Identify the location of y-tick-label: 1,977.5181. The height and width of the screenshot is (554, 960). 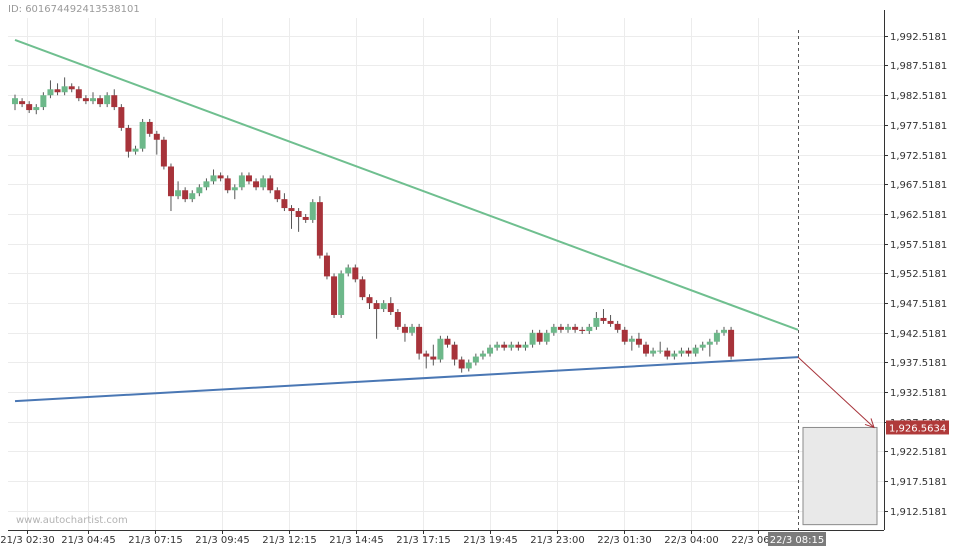
(918, 126).